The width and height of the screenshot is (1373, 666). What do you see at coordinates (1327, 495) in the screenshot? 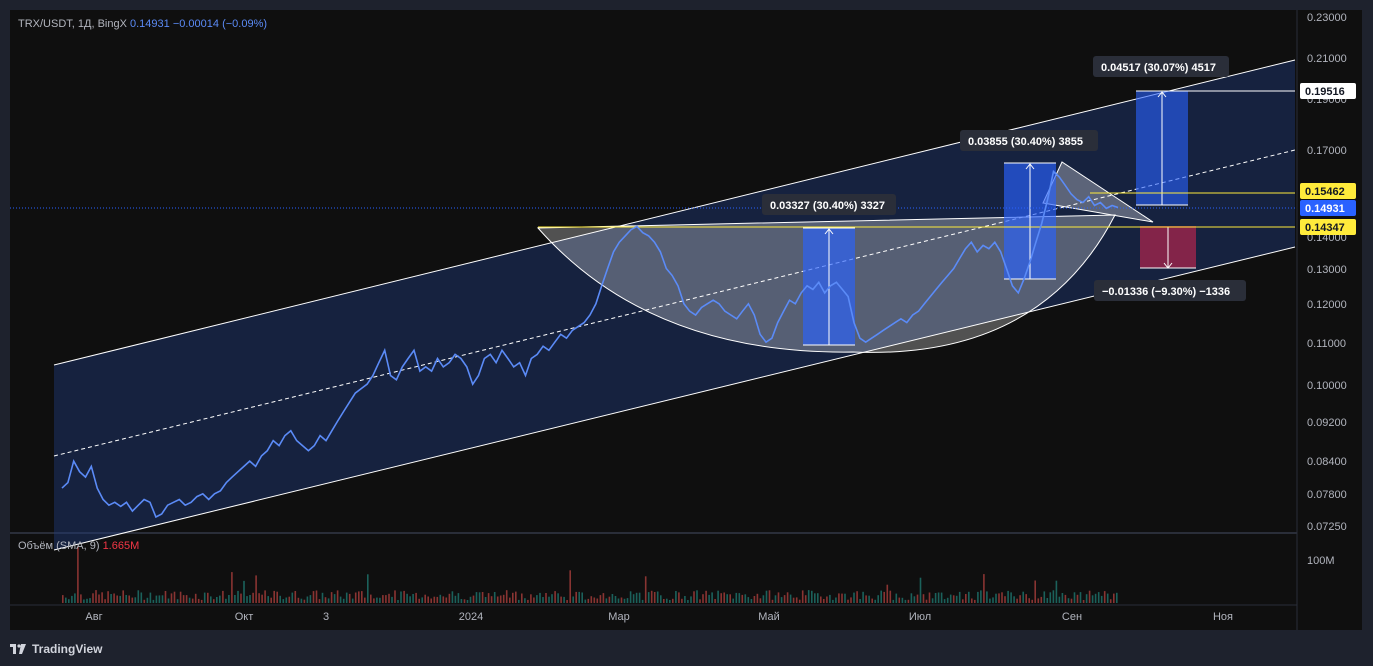
I see `price-axis-label: 0.07800` at bounding box center [1327, 495].